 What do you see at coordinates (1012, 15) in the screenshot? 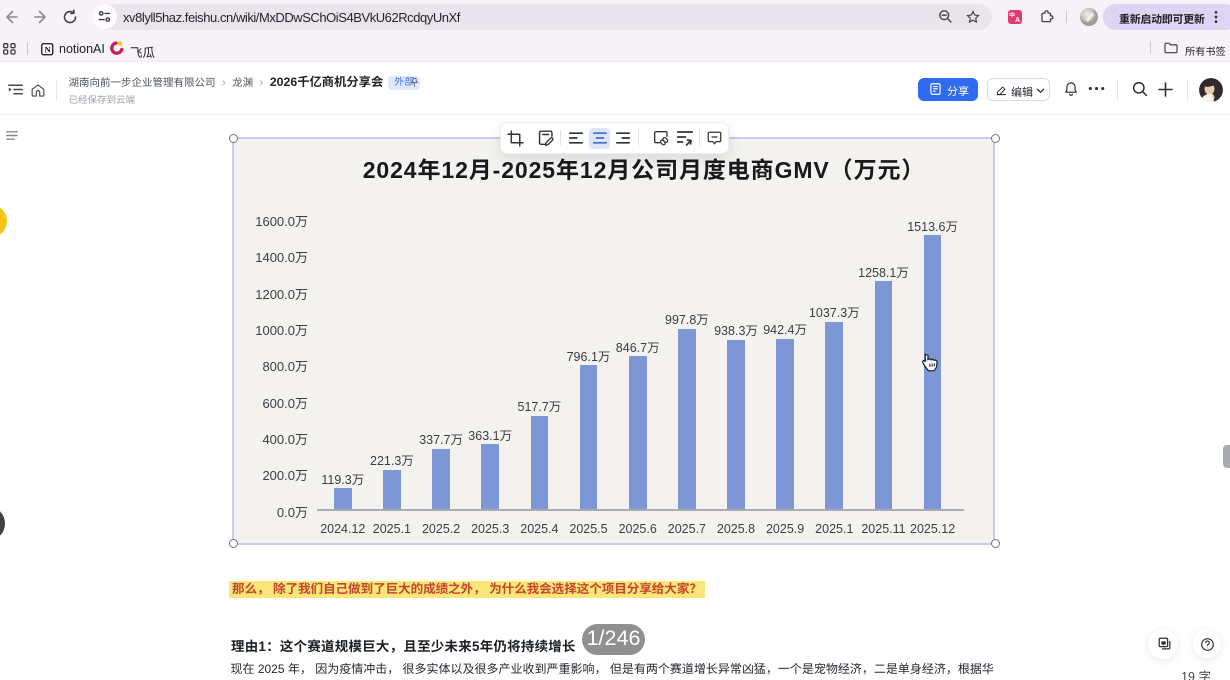
I see `svg-text: 中` at bounding box center [1012, 15].